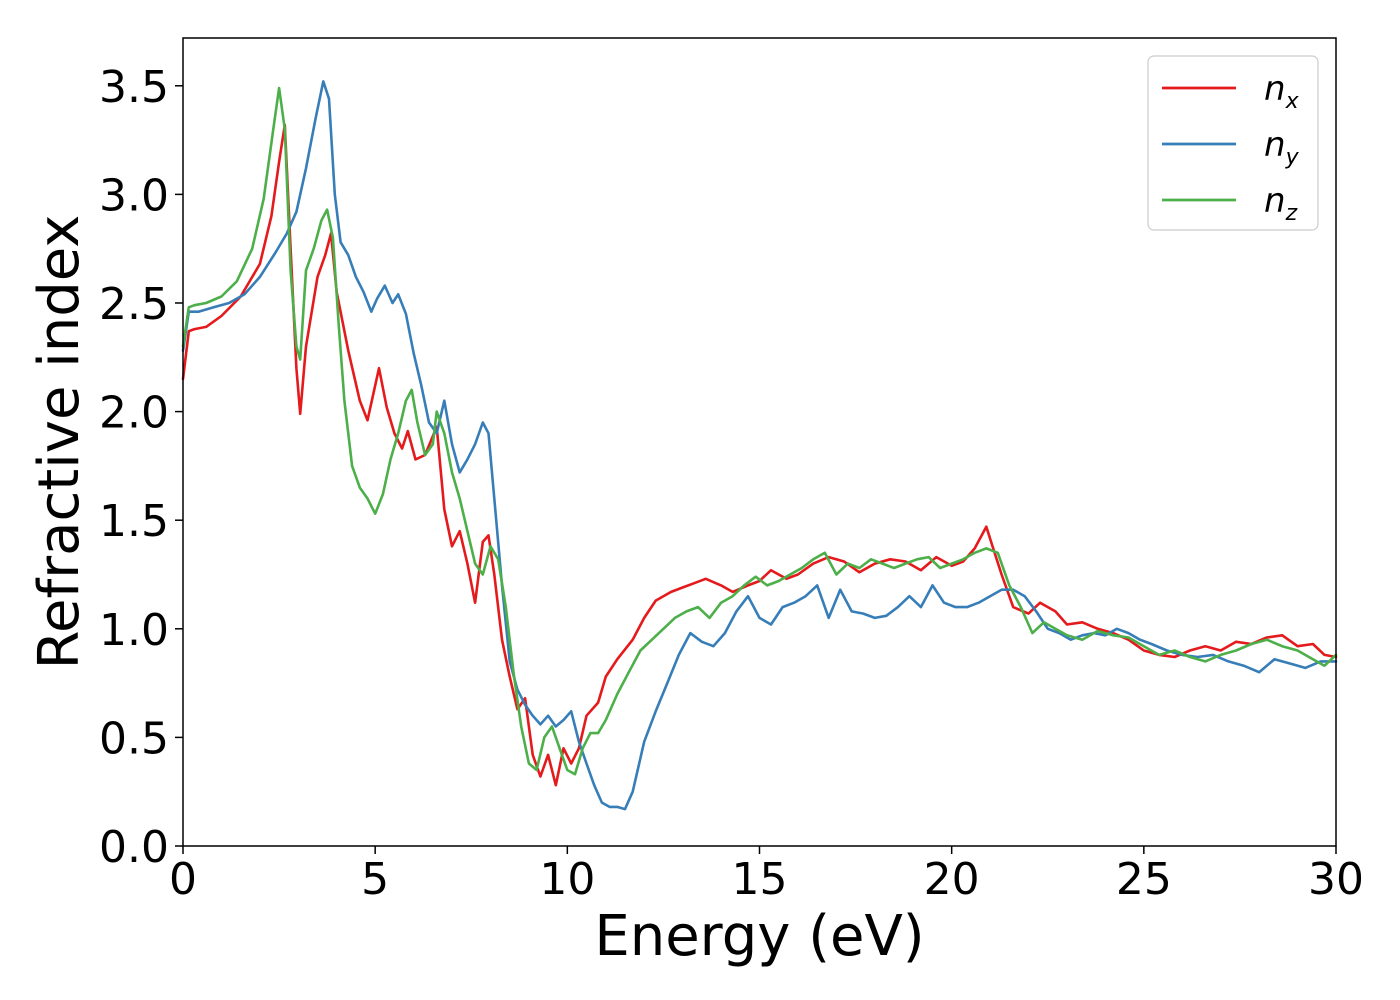 Image resolution: width=1400 pixels, height=1000 pixels. I want to click on legend-label: ny, so click(1282, 147).